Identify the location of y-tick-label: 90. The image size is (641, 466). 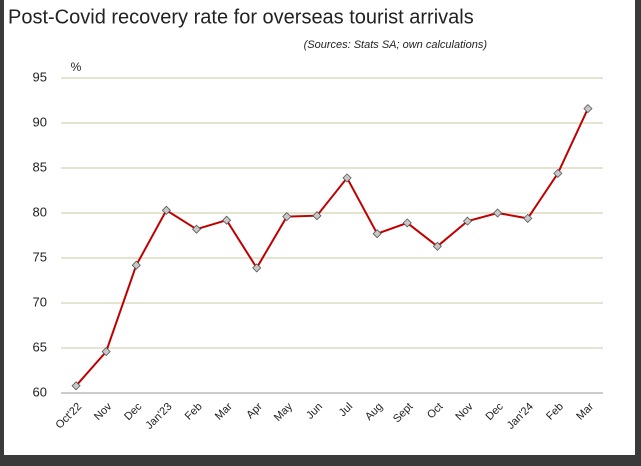
(40, 121).